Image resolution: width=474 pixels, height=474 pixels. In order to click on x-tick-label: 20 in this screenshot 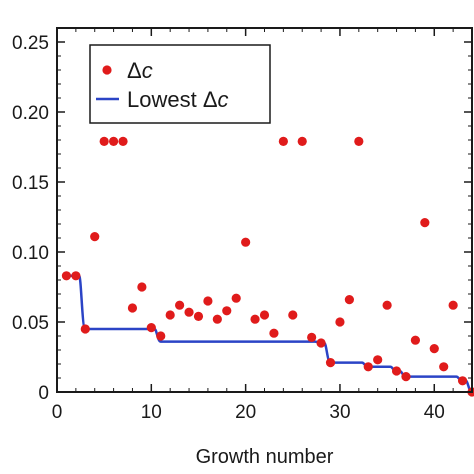, I will do `click(245, 412)`.